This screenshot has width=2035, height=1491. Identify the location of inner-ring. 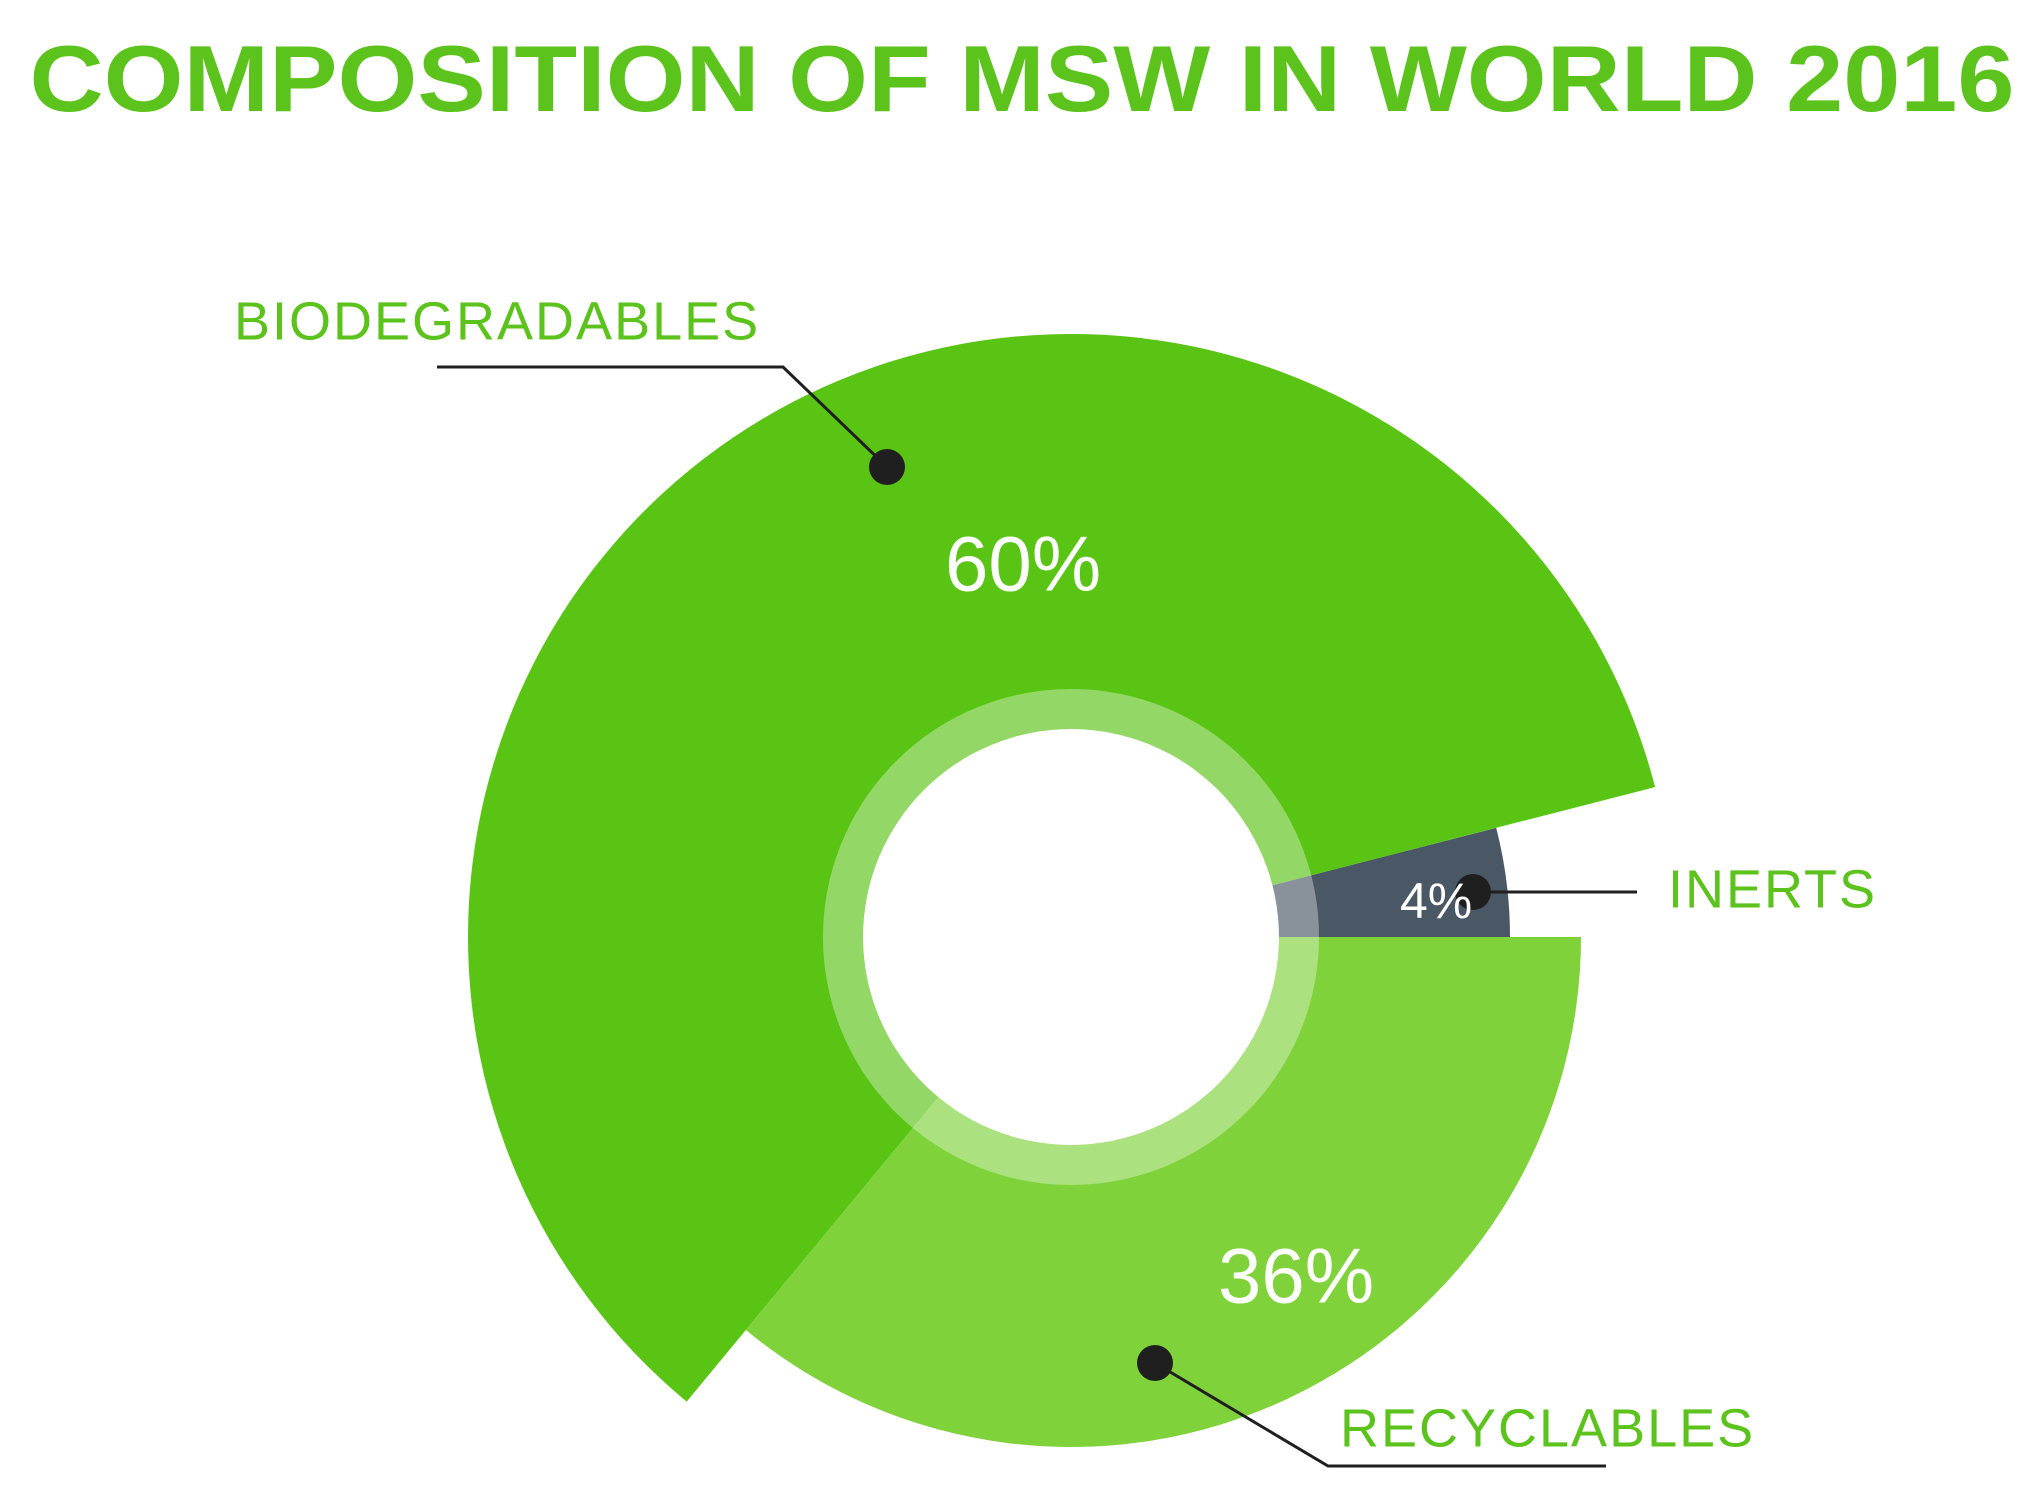
(1071, 937).